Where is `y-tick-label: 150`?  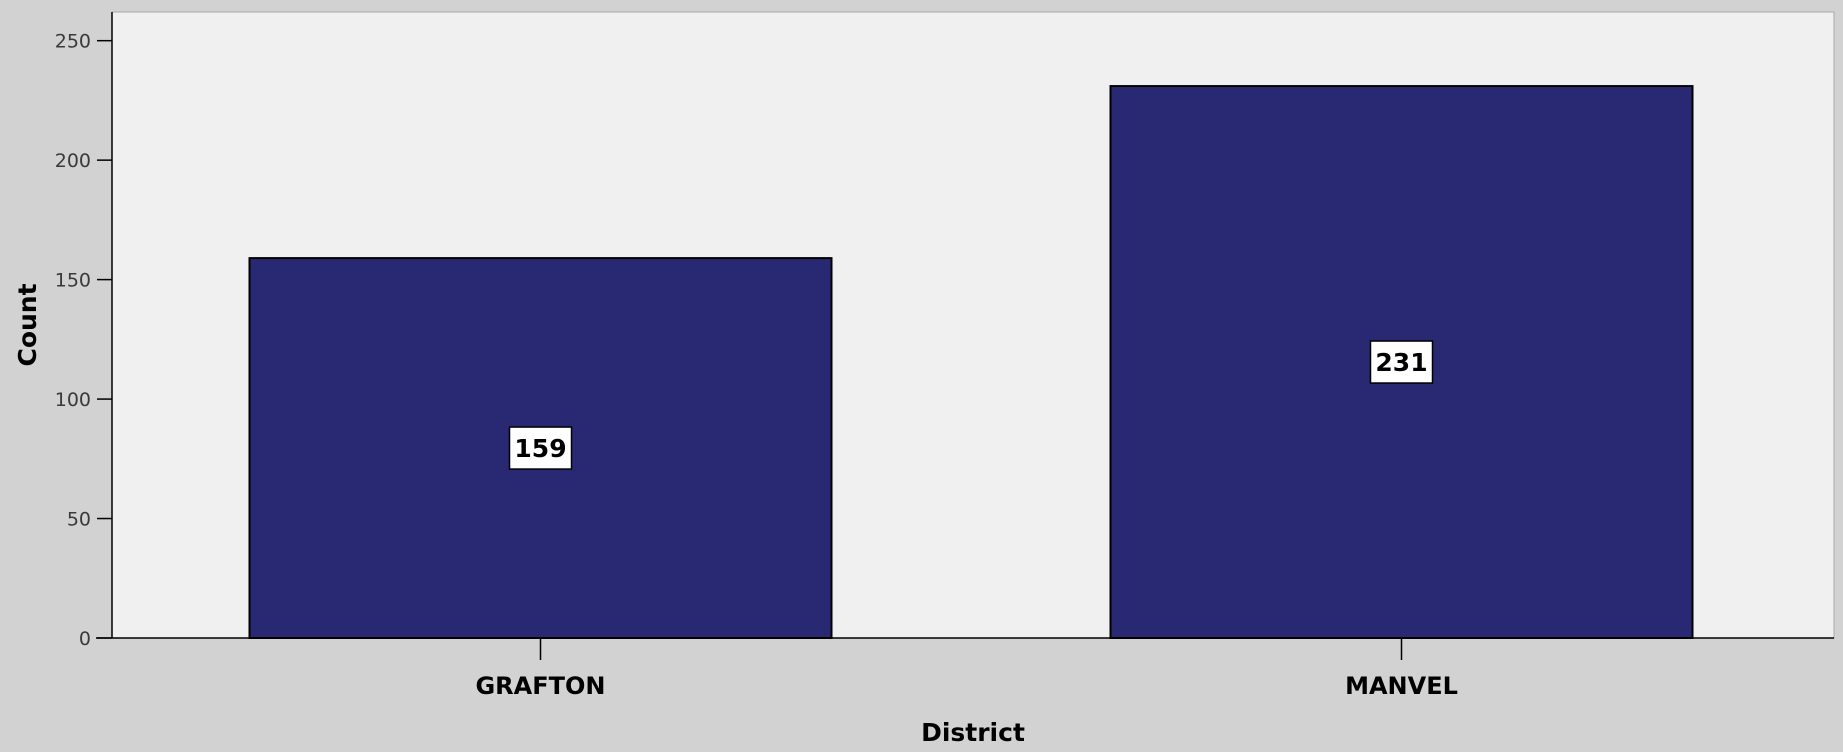
y-tick-label: 150 is located at coordinates (73, 281).